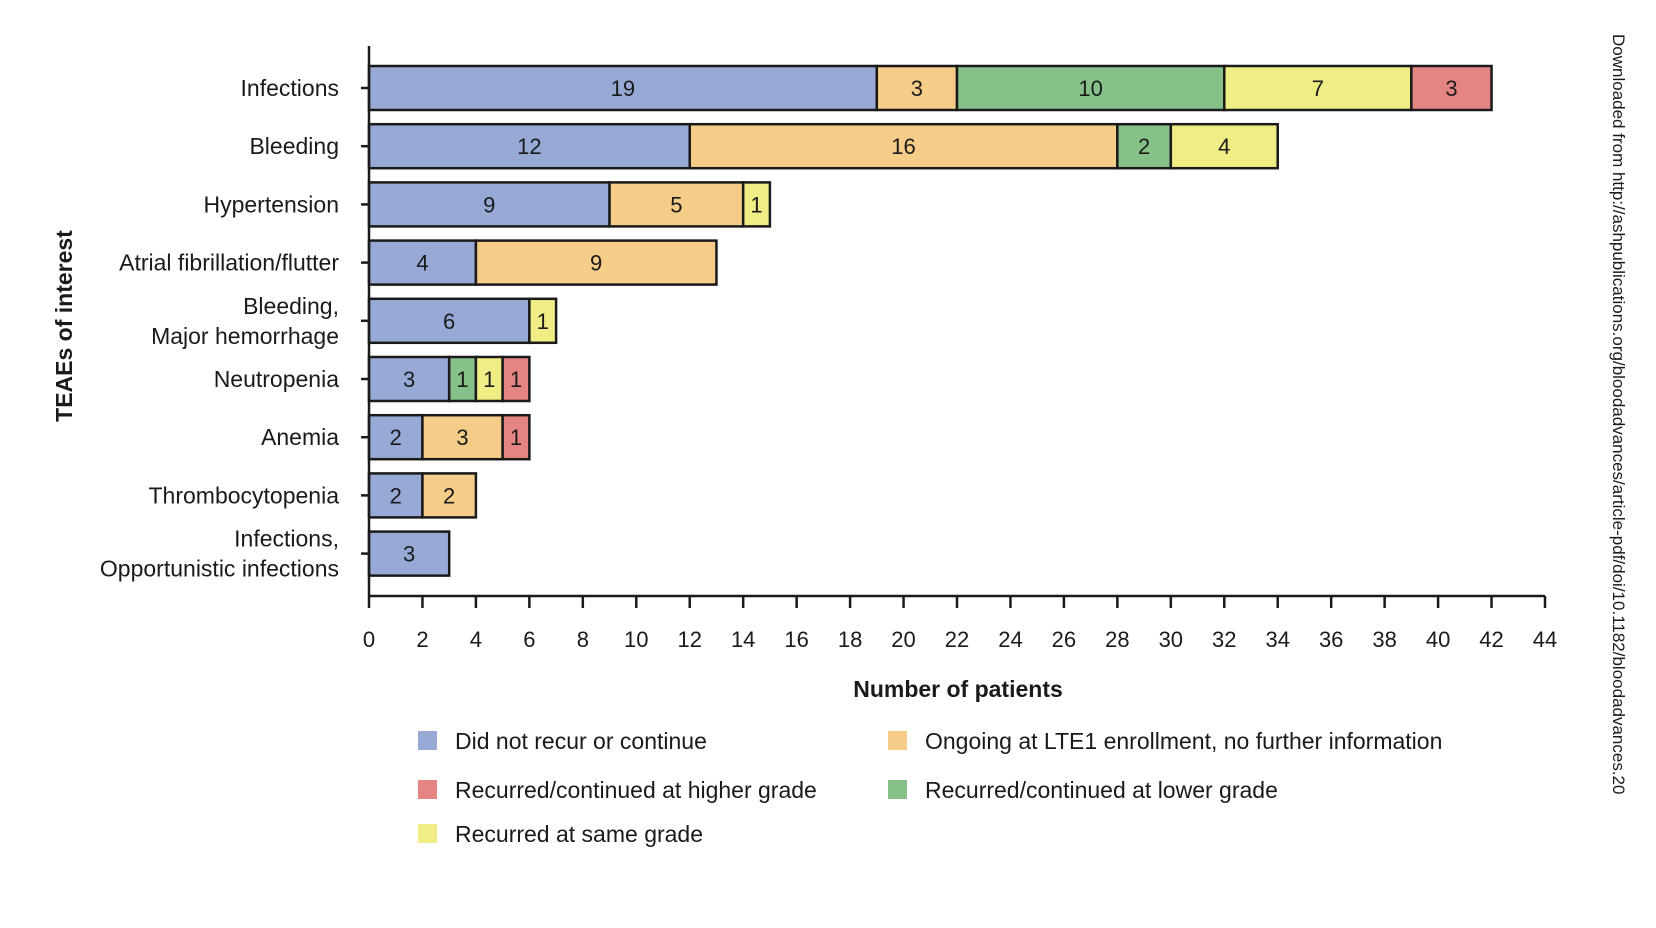  I want to click on bar-value-label: 7, so click(1318, 88).